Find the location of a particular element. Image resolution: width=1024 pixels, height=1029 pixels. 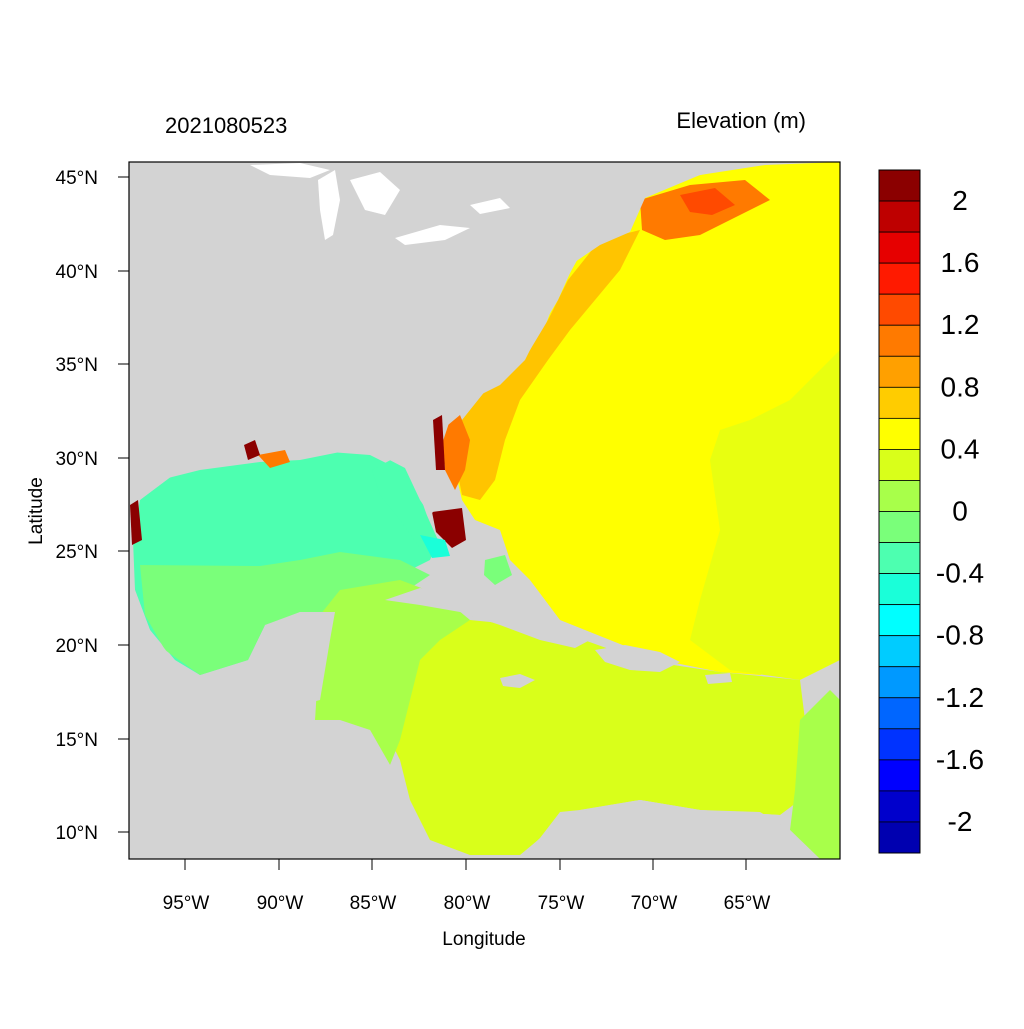

cuba-land is located at coordinates (487, 618).